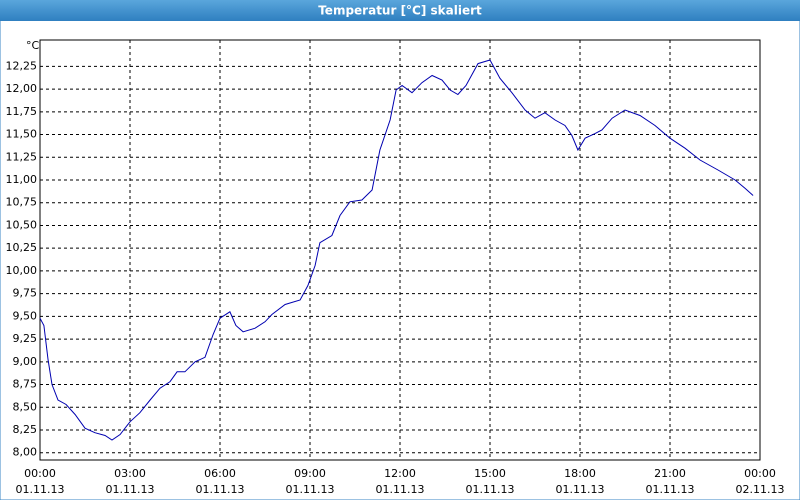  Describe the element at coordinates (130, 473) in the screenshot. I see `x-tick-label: 03:00` at that location.